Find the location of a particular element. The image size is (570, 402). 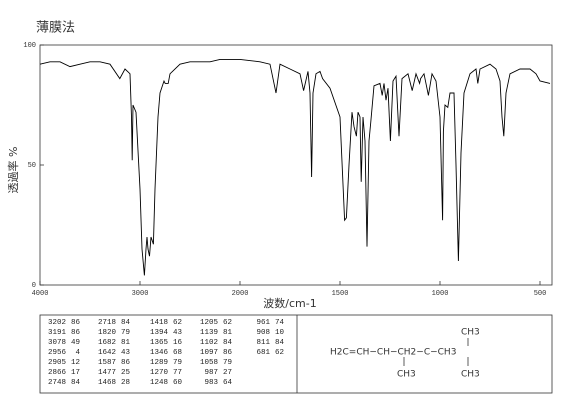

peak-transmittance: 28 is located at coordinates (125, 383).